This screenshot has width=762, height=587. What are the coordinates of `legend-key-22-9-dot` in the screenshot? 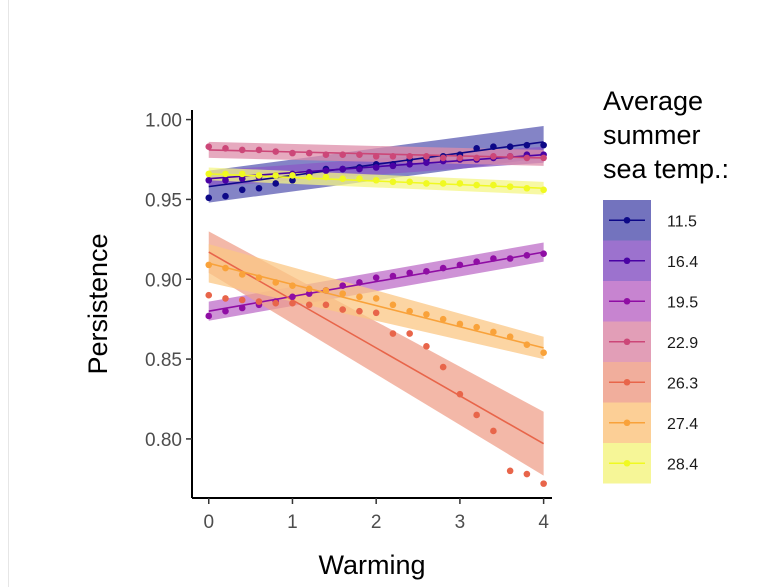 It's located at (627, 342).